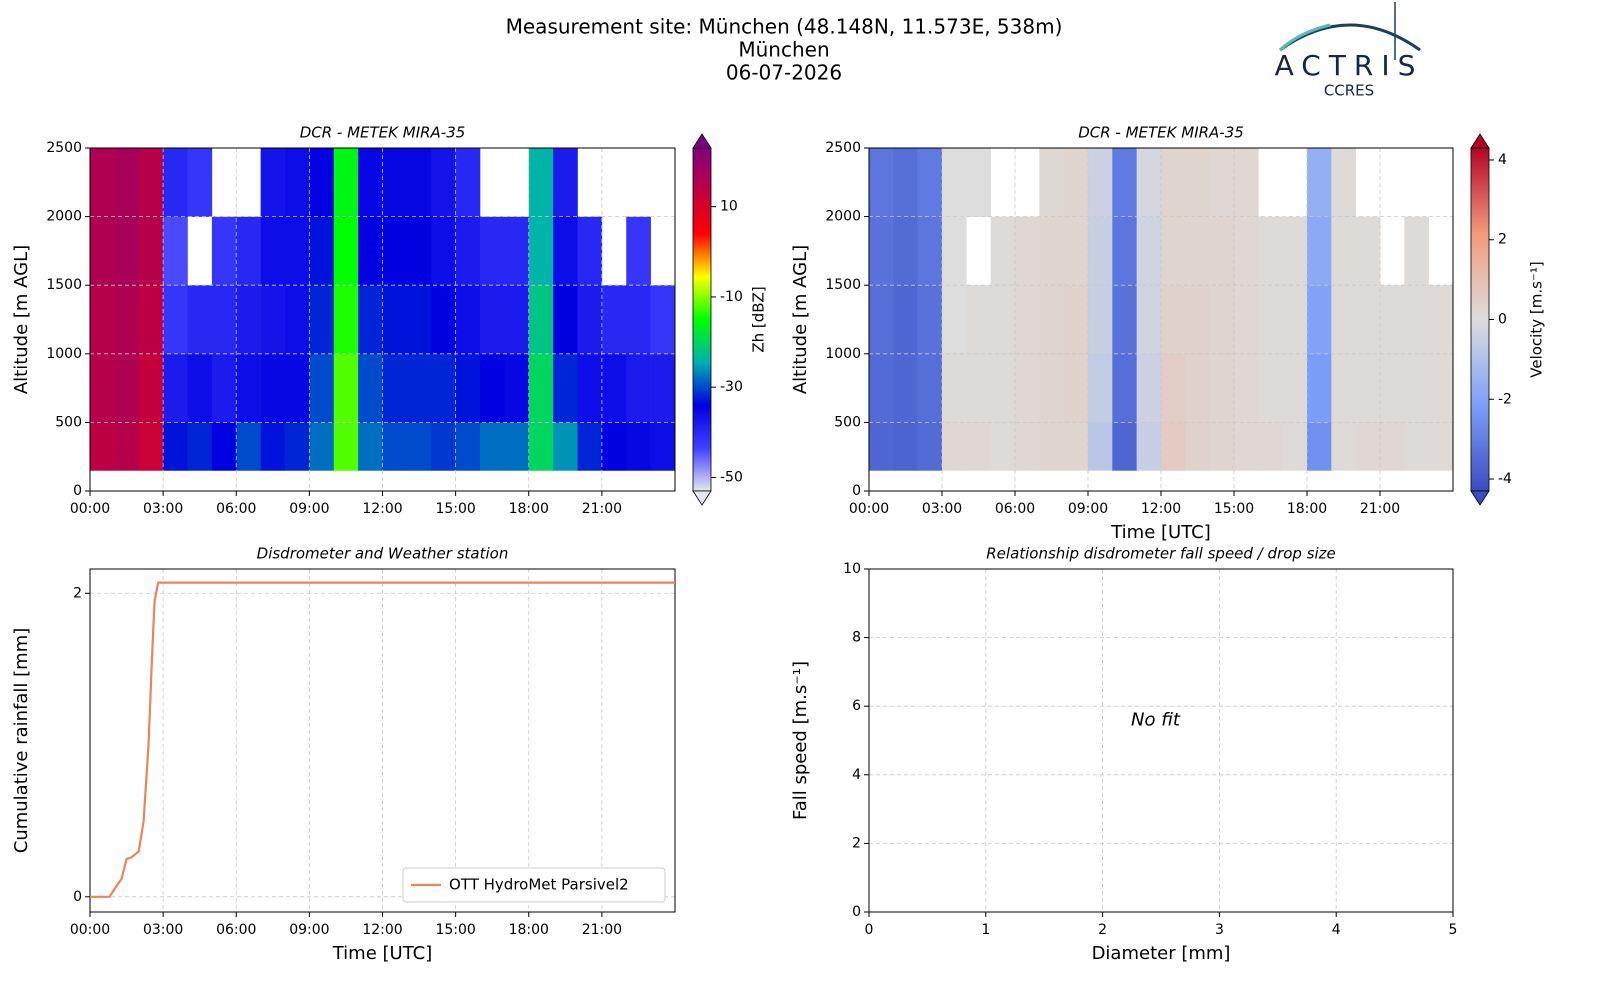 The image size is (1600, 1000). What do you see at coordinates (1380, 509) in the screenshot?
I see `x-tick-label: 21:00` at bounding box center [1380, 509].